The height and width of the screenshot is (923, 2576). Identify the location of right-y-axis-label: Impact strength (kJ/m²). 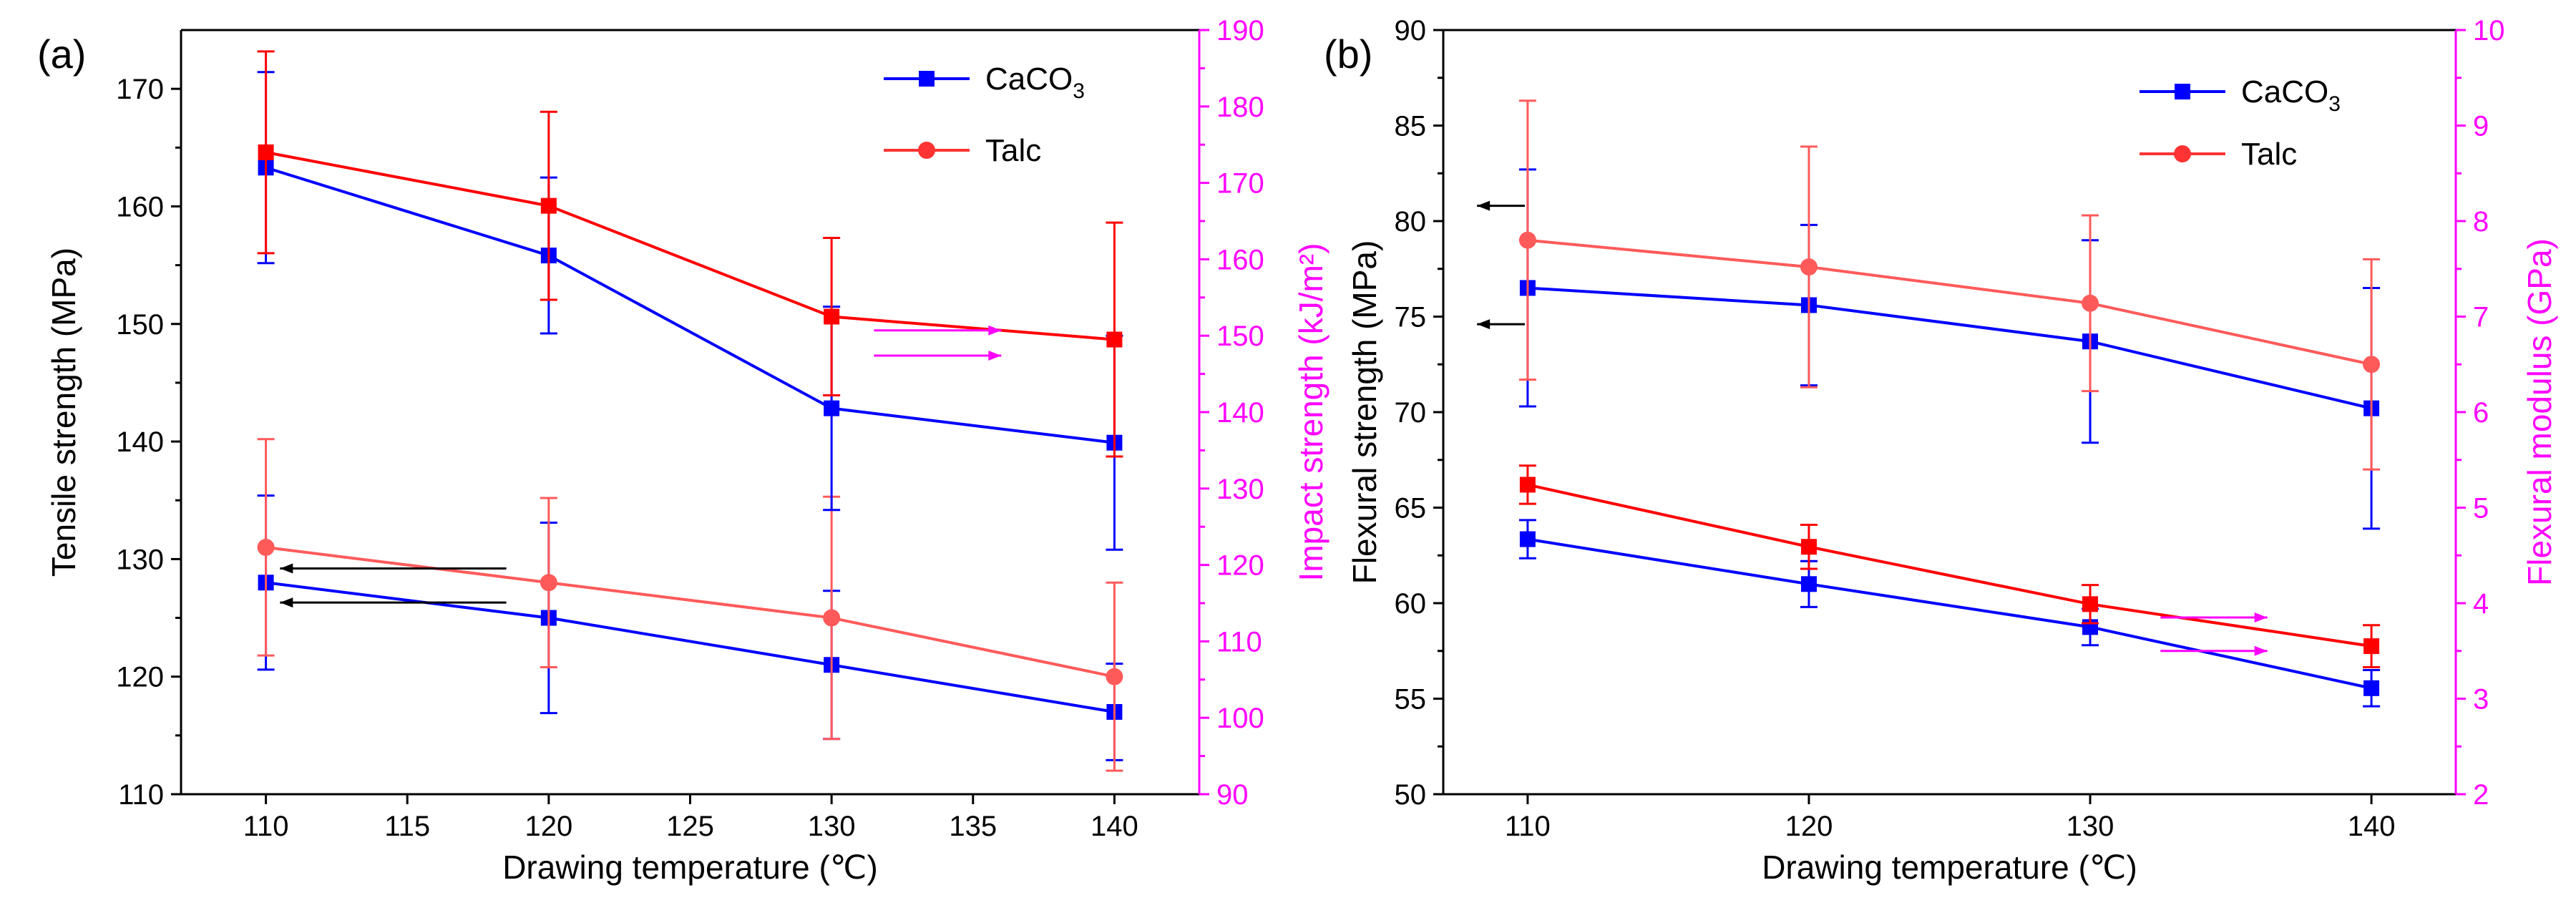
(1311, 413).